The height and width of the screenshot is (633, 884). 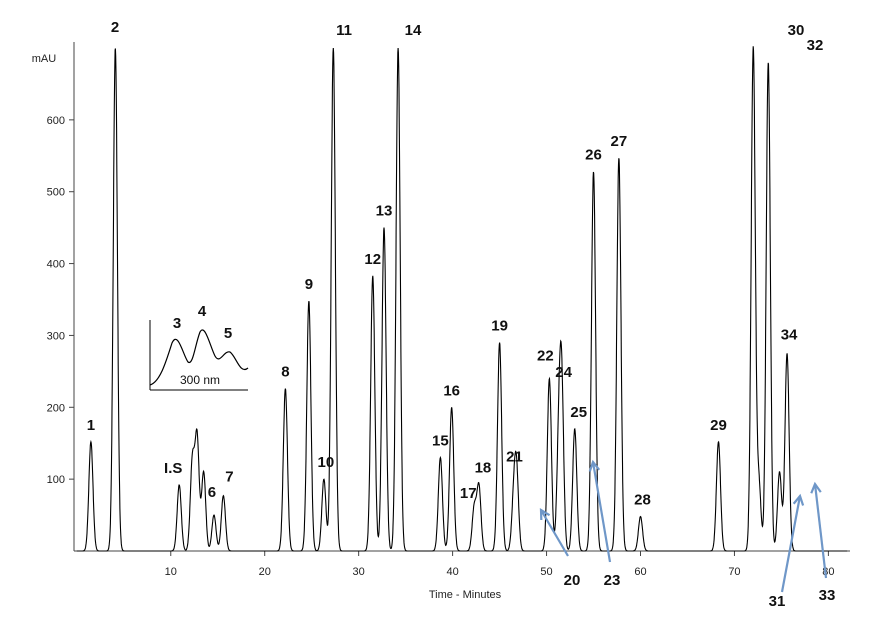 What do you see at coordinates (593, 155) in the screenshot?
I see `peak-label: 26` at bounding box center [593, 155].